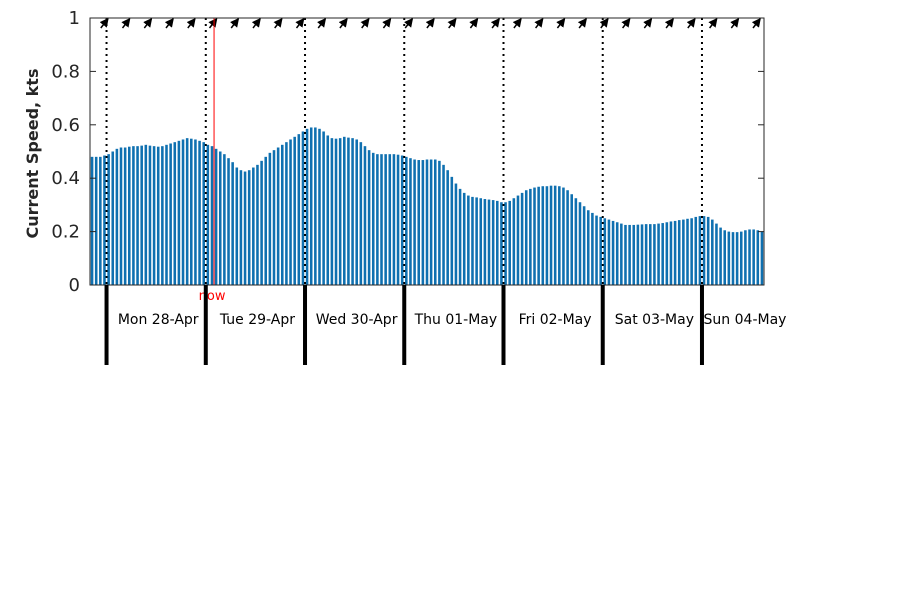 This screenshot has height=600, width=900. I want to click on y-tick-label: 0.6, so click(65, 125).